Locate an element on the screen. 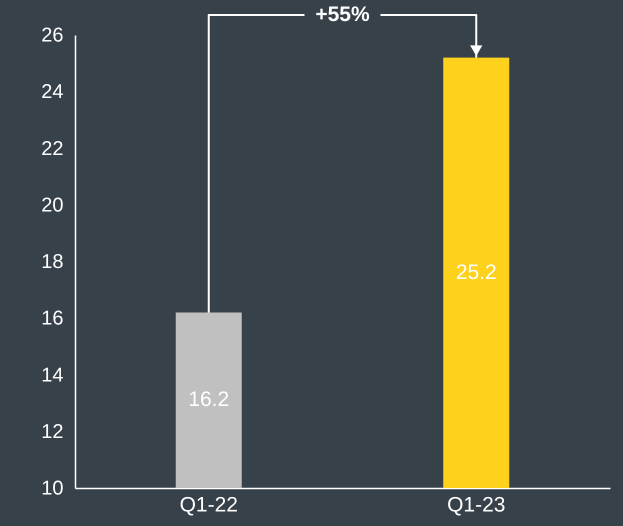  y-tick-label: 26 is located at coordinates (52, 35).